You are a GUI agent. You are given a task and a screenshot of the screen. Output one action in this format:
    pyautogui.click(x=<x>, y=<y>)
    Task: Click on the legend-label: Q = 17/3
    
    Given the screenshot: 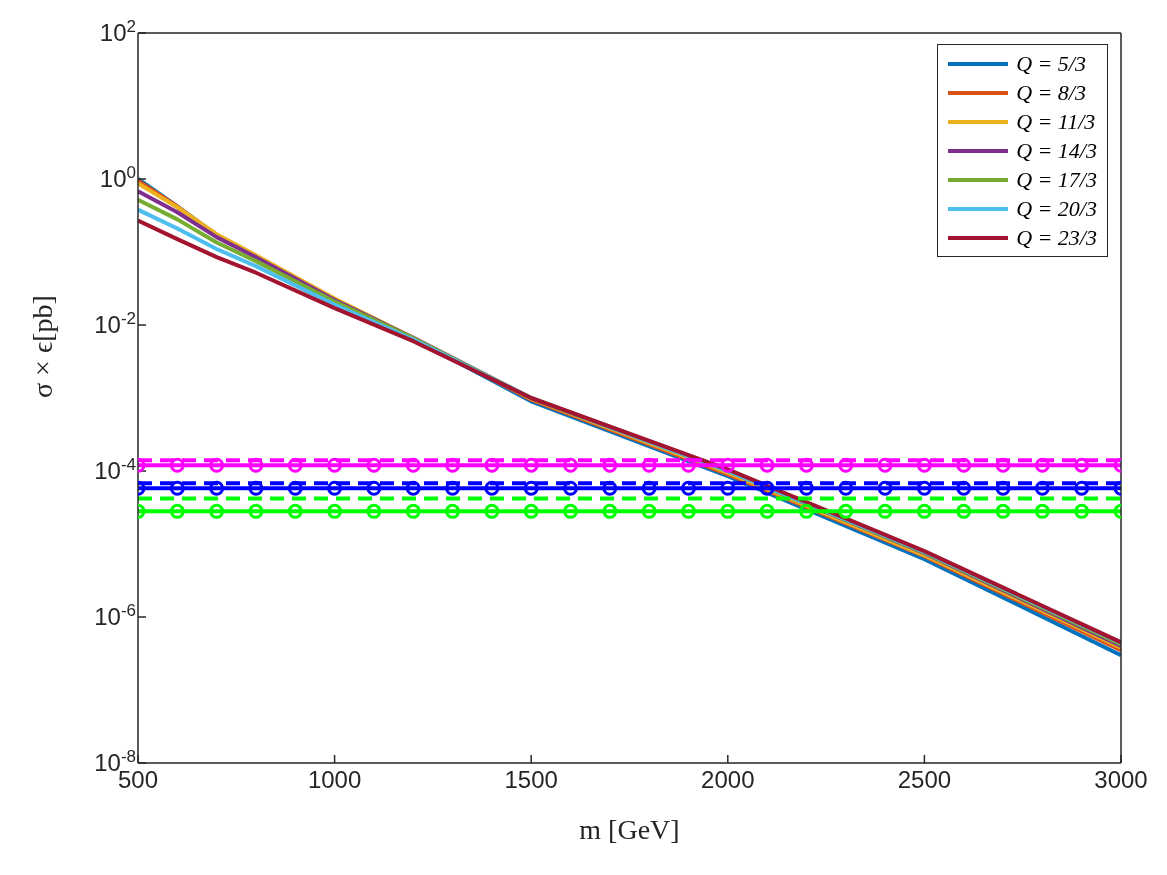 What is the action you would take?
    pyautogui.click(x=1056, y=179)
    